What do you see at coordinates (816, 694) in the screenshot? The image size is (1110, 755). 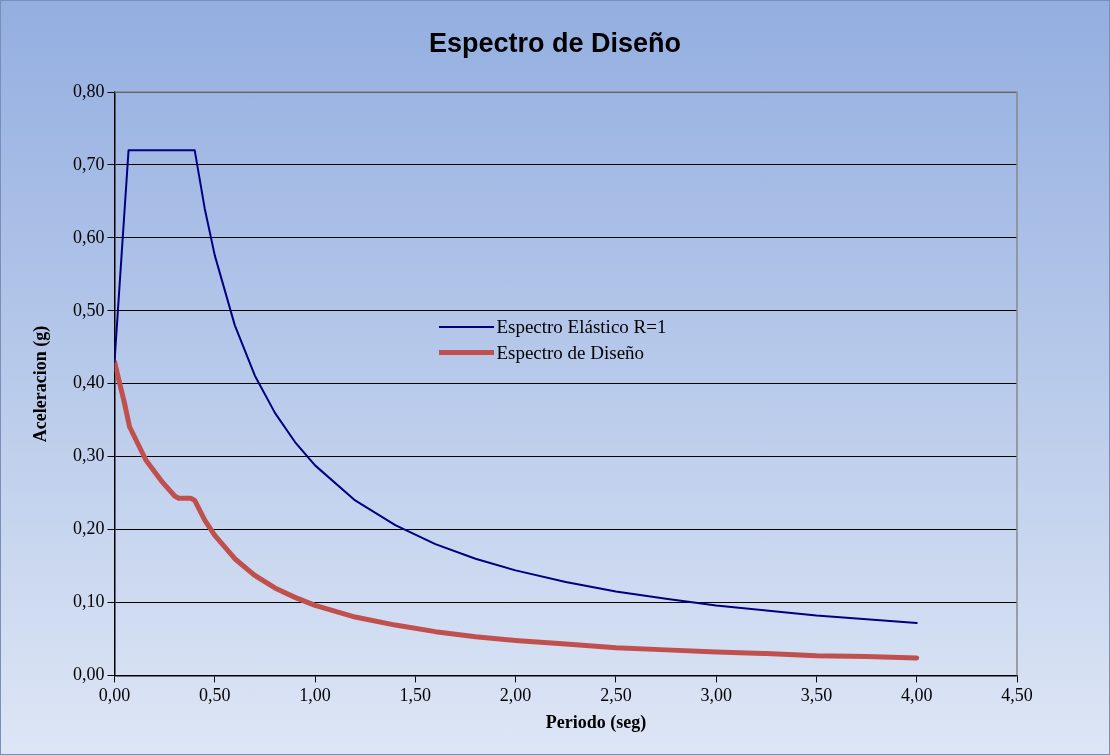 I see `x-tick-label: 3,50` at bounding box center [816, 694].